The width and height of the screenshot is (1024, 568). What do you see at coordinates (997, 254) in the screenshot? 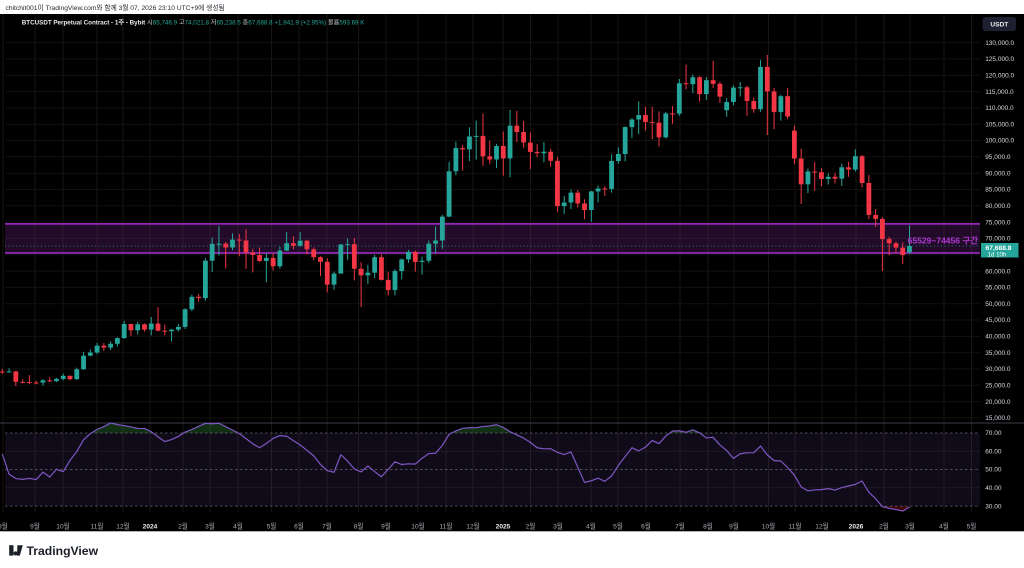
I see `svg-text: 1d 10h` at bounding box center [997, 254].